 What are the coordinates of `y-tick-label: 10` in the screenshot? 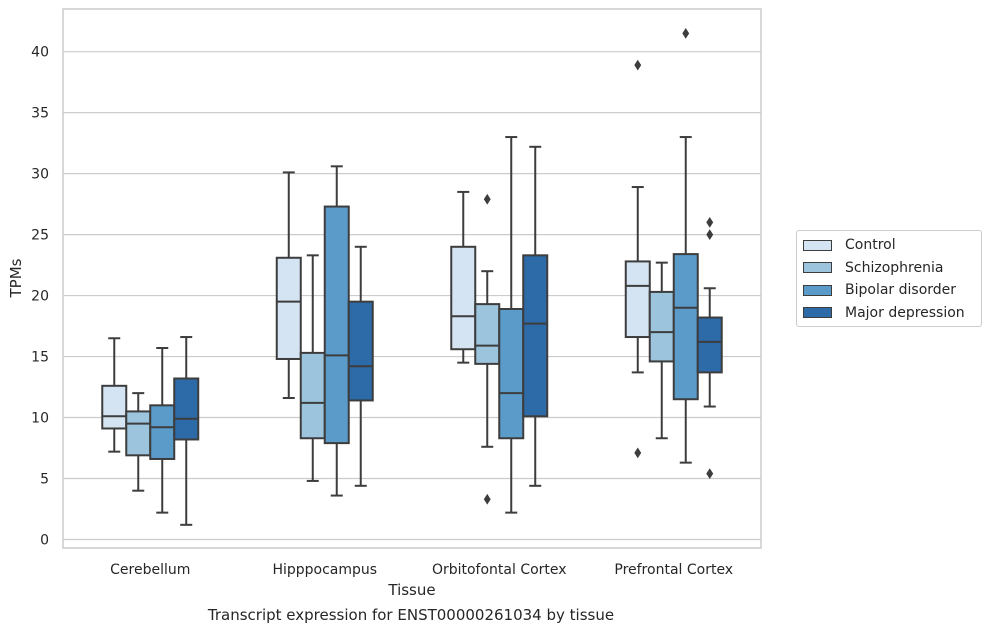 It's located at (40, 419).